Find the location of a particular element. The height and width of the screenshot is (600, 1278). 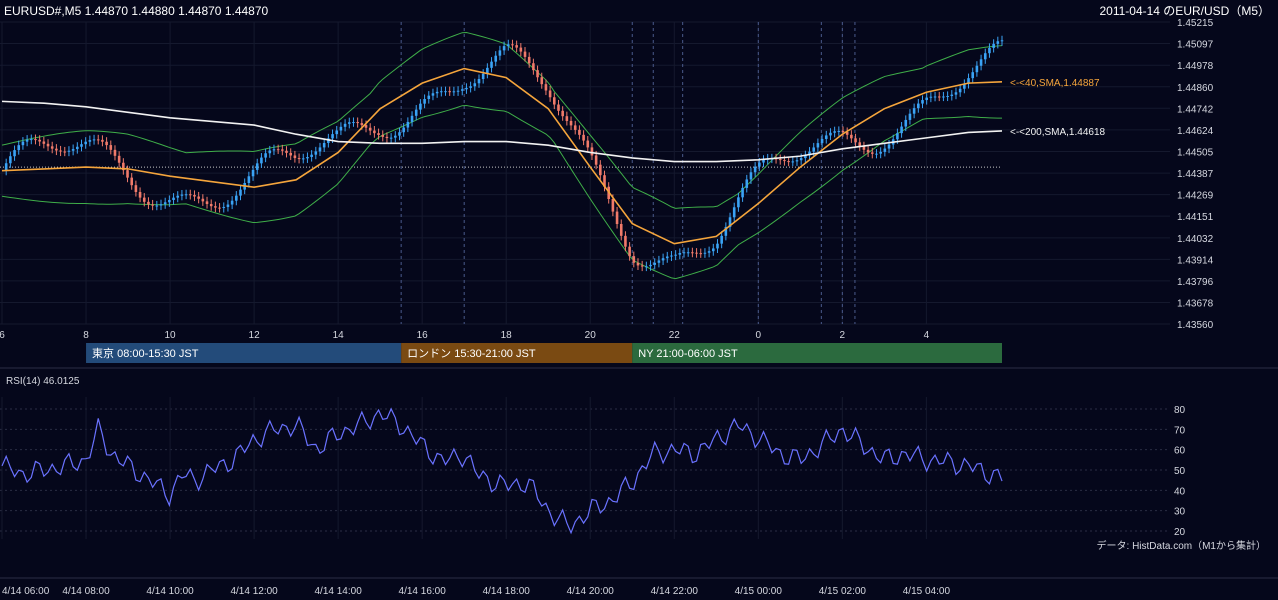

rsi-tick-label: 50 is located at coordinates (1180, 471).